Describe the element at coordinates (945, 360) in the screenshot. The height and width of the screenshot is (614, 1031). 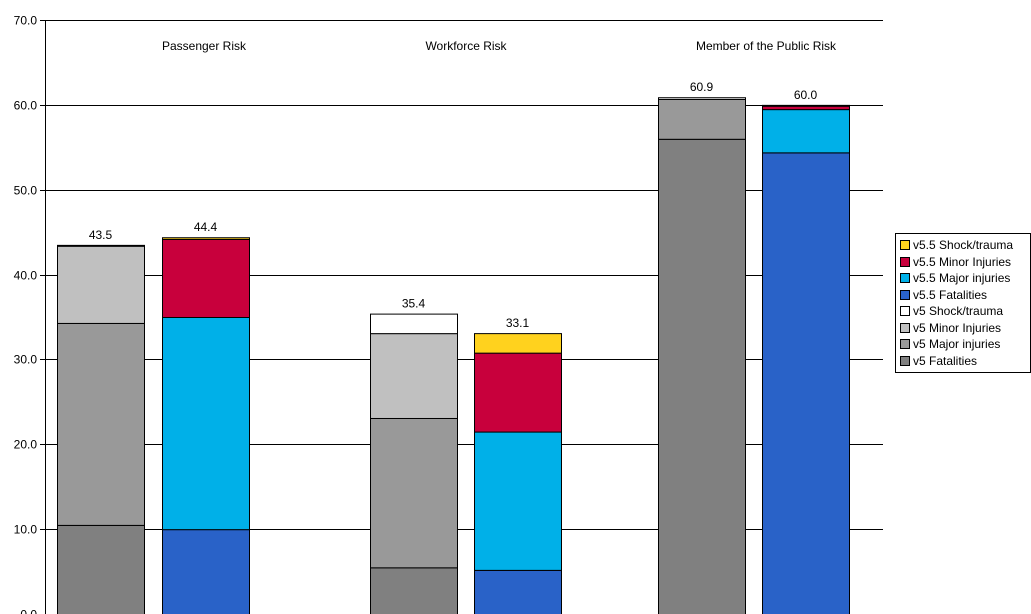
I see `legend-label: v5 Fatalities` at that location.